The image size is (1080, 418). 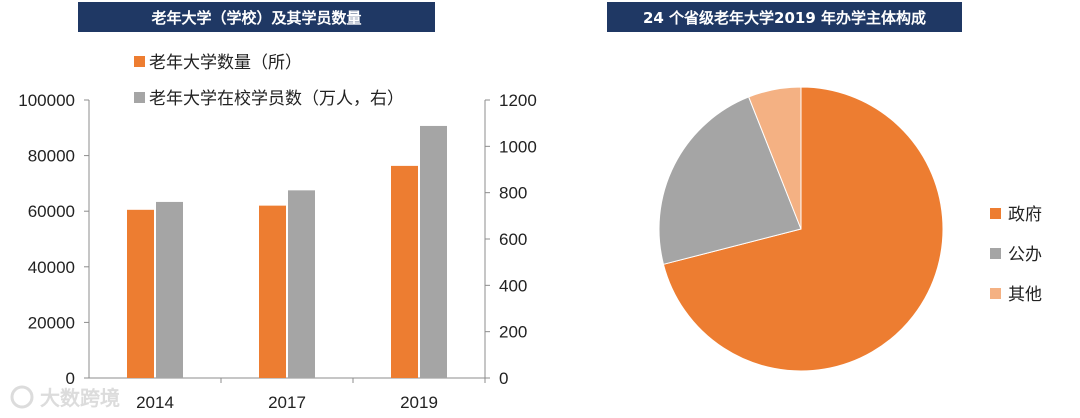 I want to click on legend-label: 老年大学在校学员数（万人，右）, so click(x=276, y=99).